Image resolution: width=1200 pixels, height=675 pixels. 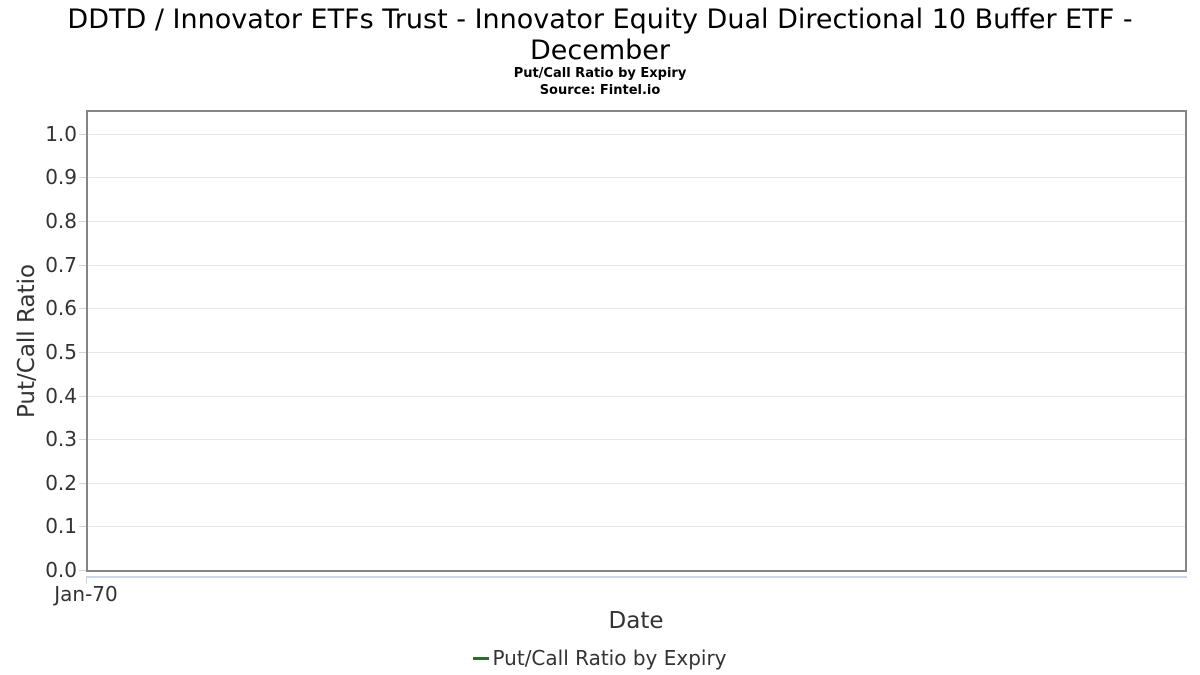 I want to click on x-axis-tick-label: Jan-70, so click(x=86, y=594).